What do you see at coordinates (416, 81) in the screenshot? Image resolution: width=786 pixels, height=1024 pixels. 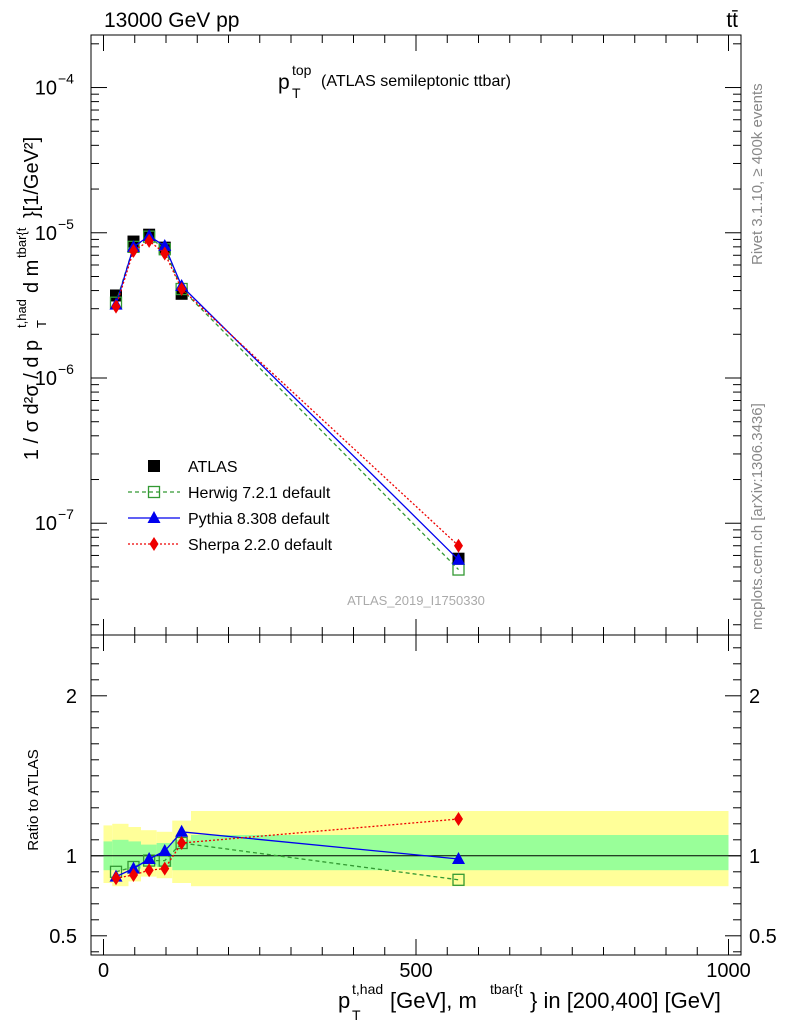 I see `title-rest: (ATLAS semileptonic ttbar)` at bounding box center [416, 81].